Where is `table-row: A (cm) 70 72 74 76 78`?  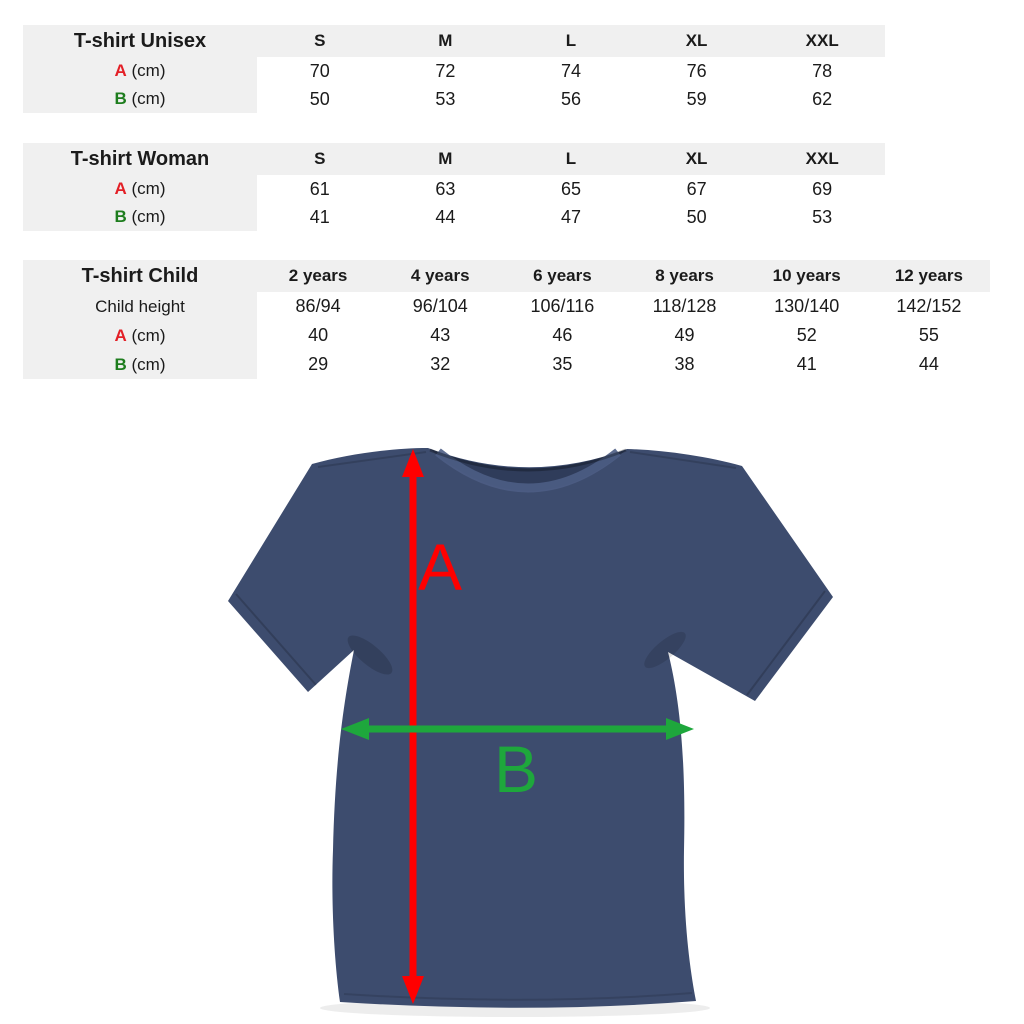
table-row: A (cm) 70 72 74 76 78 is located at coordinates (454, 71).